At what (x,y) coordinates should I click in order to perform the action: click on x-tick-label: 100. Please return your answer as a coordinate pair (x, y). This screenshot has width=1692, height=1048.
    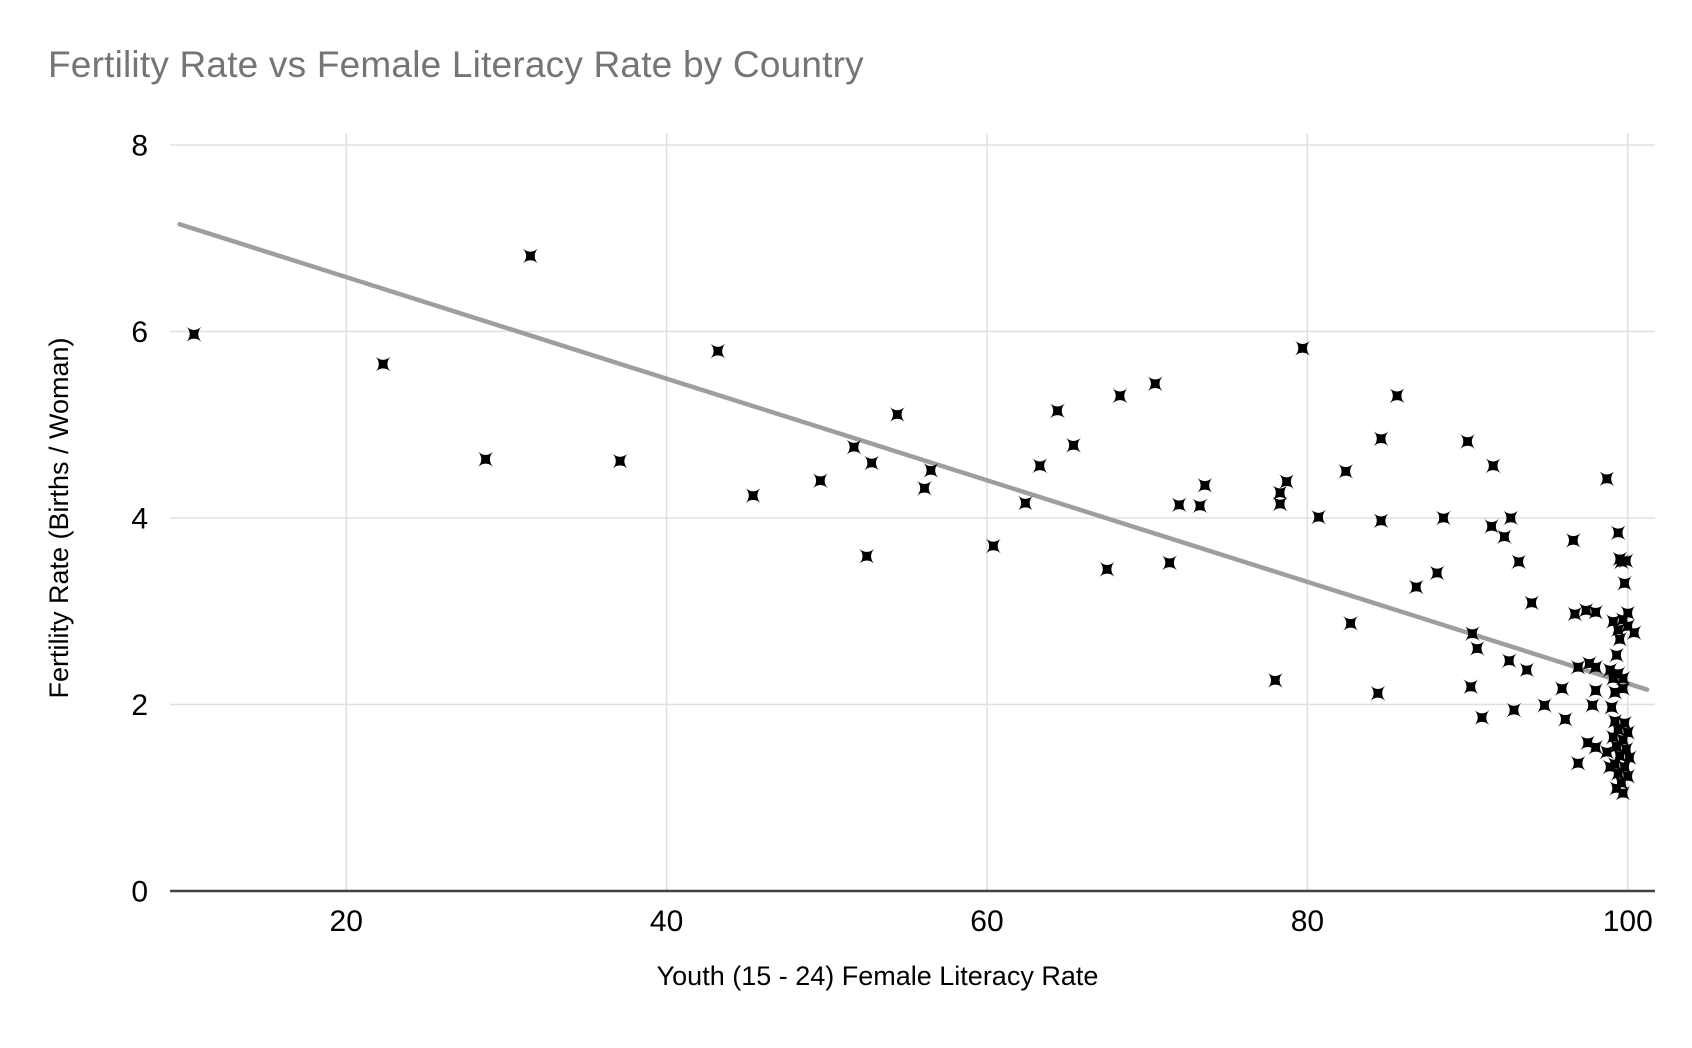
    Looking at the image, I should click on (1628, 921).